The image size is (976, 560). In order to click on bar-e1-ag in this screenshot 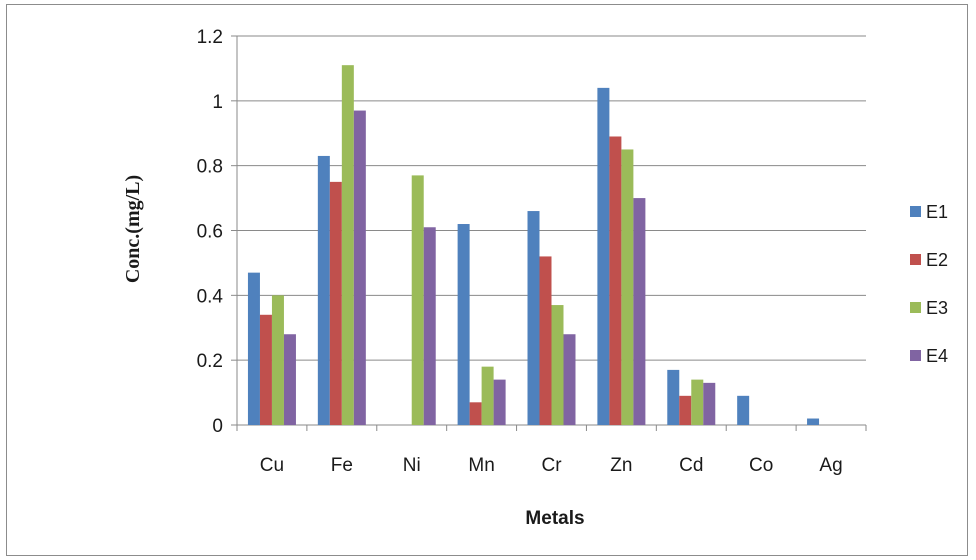, I will do `click(813, 421)`.